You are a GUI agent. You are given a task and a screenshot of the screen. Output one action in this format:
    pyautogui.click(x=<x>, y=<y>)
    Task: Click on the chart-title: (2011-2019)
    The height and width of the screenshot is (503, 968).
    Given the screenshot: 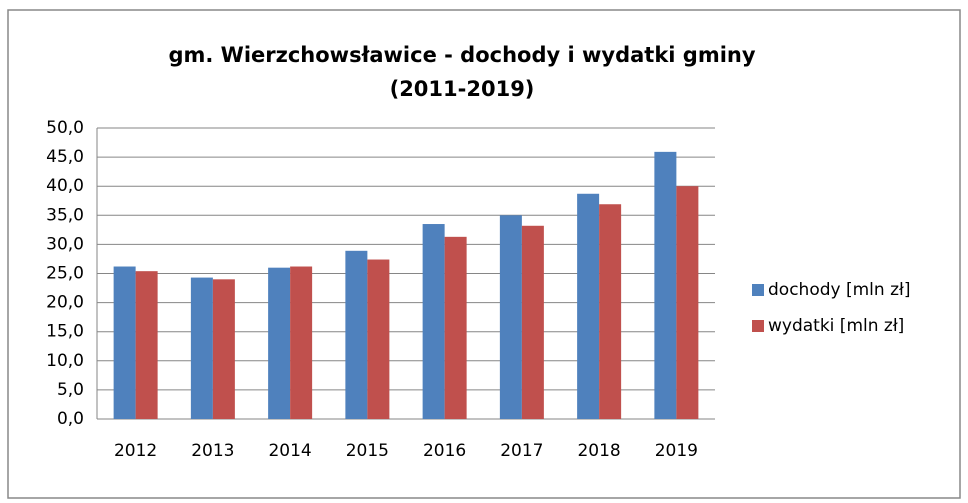 What is the action you would take?
    pyautogui.click(x=462, y=89)
    